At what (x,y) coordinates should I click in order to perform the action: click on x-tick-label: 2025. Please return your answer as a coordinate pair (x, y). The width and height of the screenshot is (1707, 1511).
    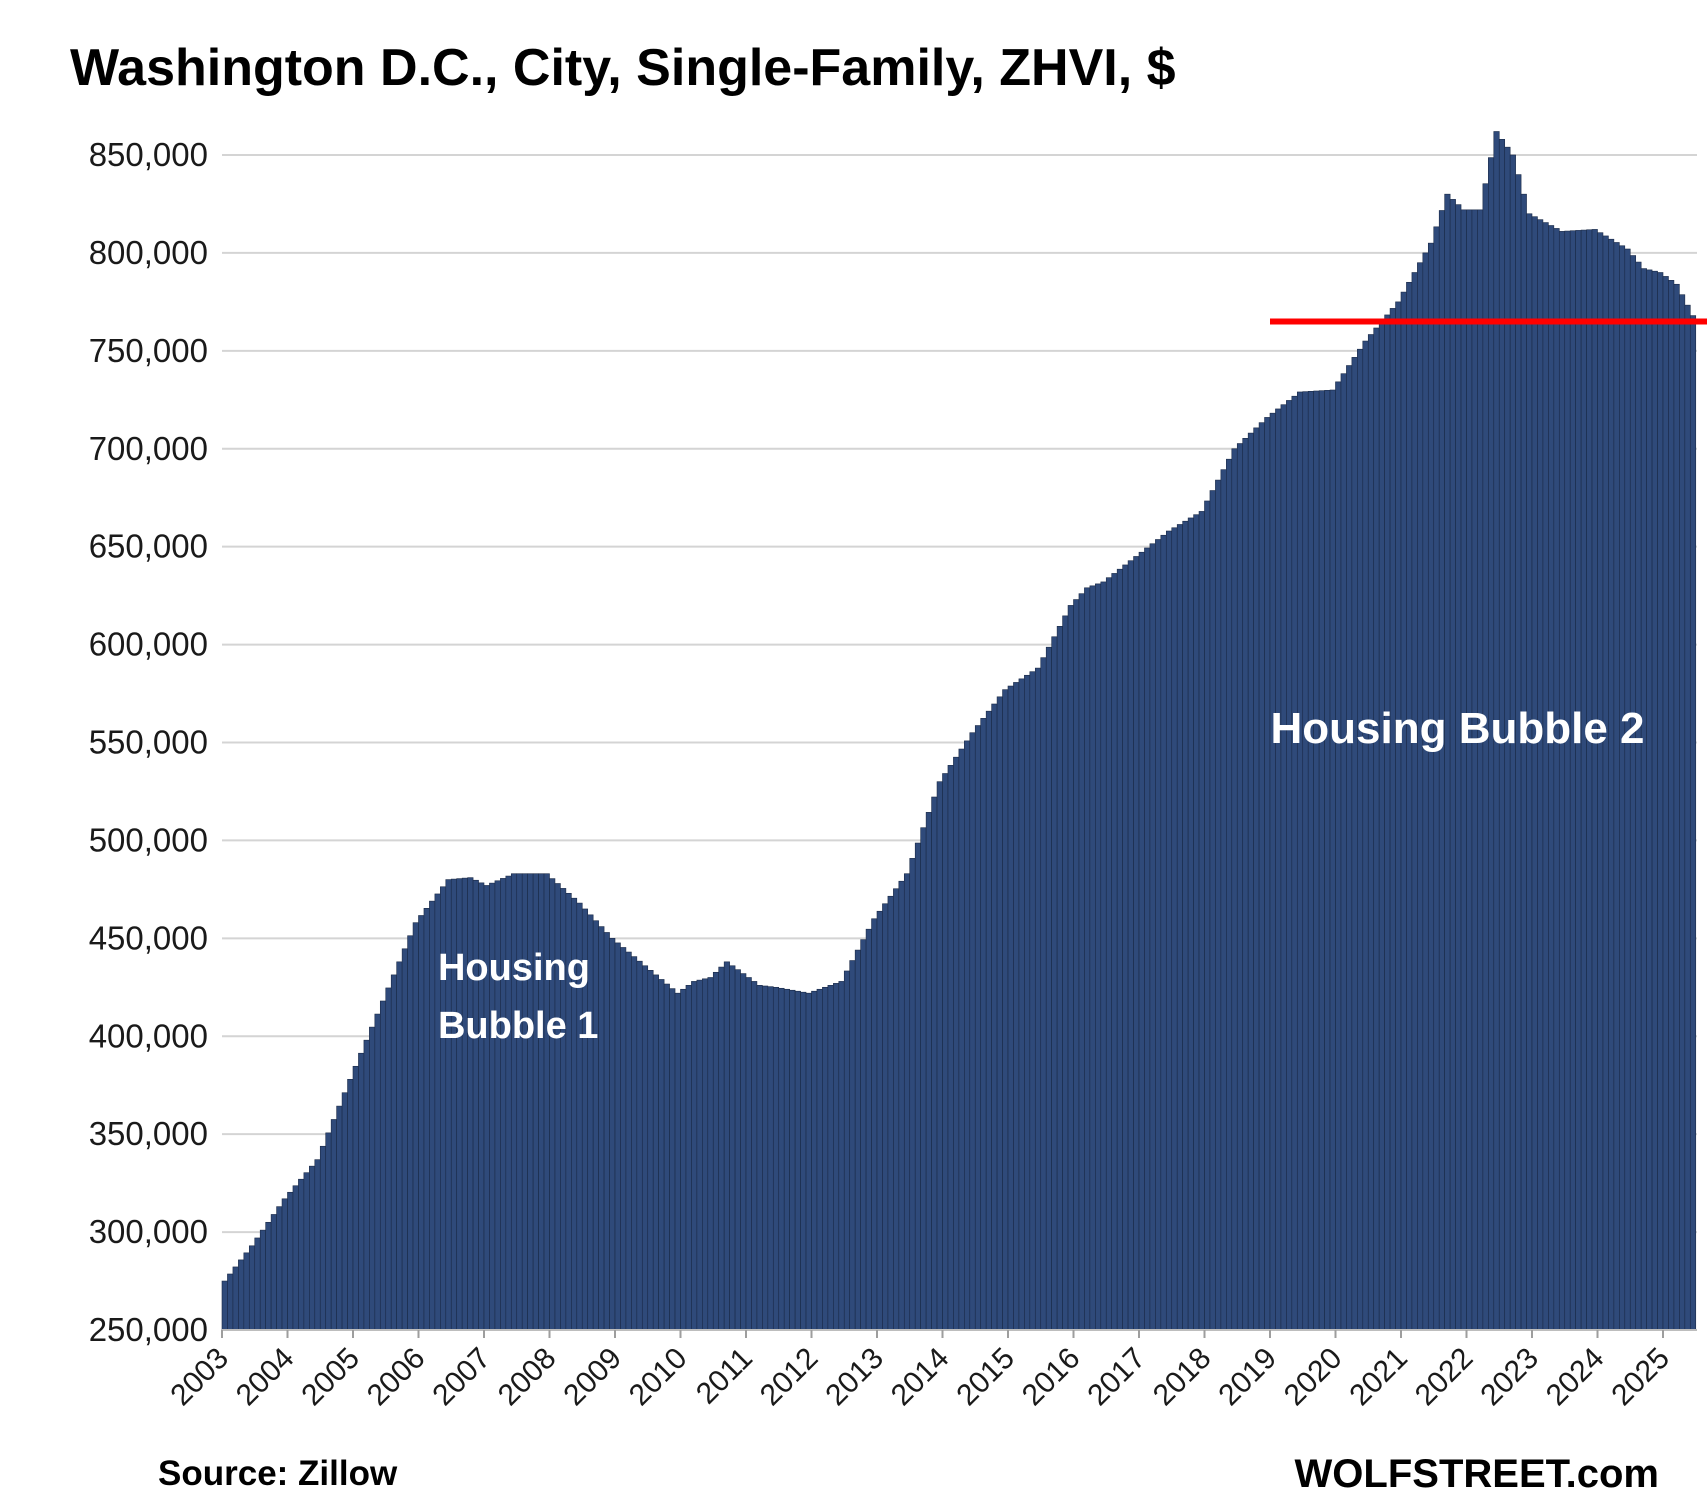
    Looking at the image, I should click on (1640, 1377).